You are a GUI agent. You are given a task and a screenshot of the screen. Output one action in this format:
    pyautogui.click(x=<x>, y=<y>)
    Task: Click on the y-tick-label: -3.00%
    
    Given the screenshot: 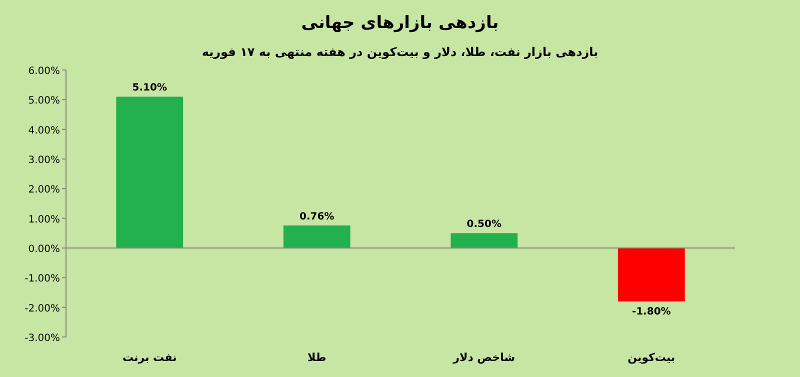 What is the action you would take?
    pyautogui.click(x=42, y=338)
    